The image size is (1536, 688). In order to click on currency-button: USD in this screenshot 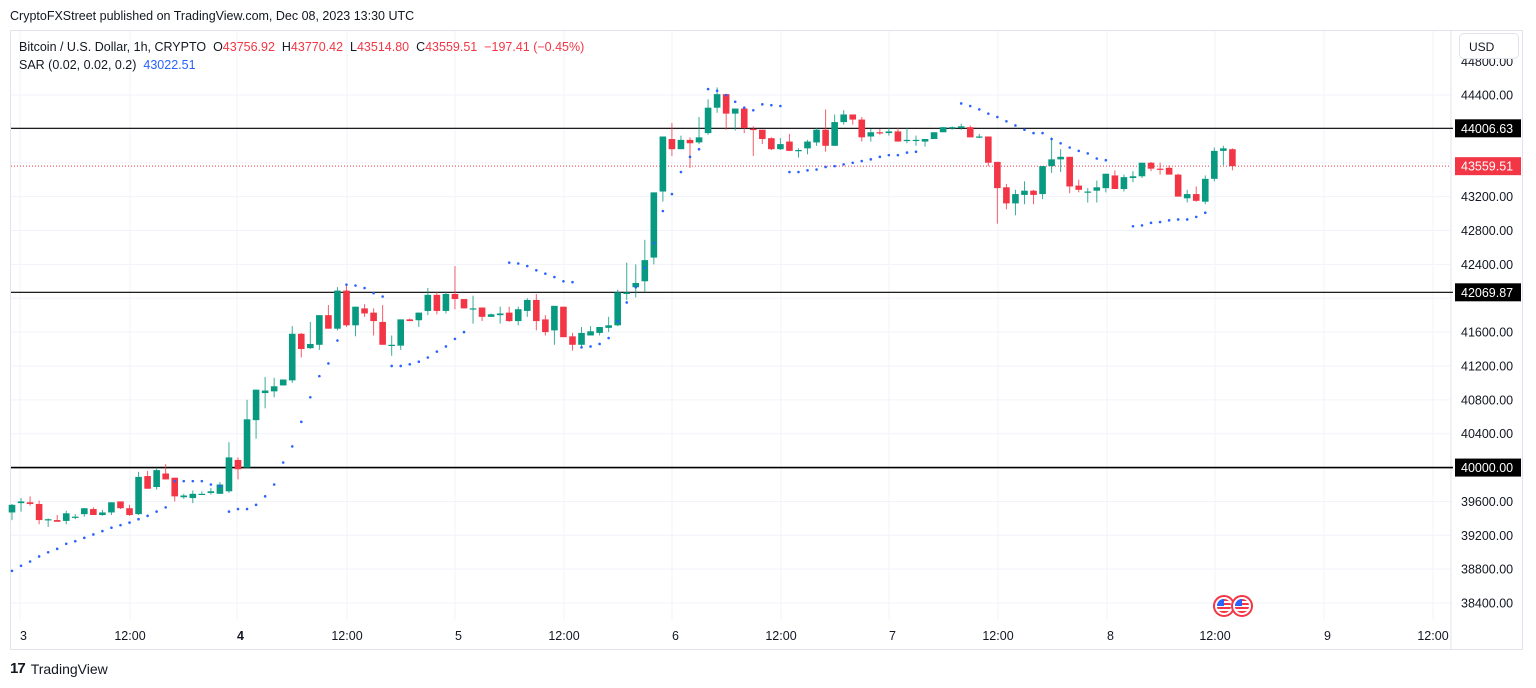, I will do `click(1489, 46)`.